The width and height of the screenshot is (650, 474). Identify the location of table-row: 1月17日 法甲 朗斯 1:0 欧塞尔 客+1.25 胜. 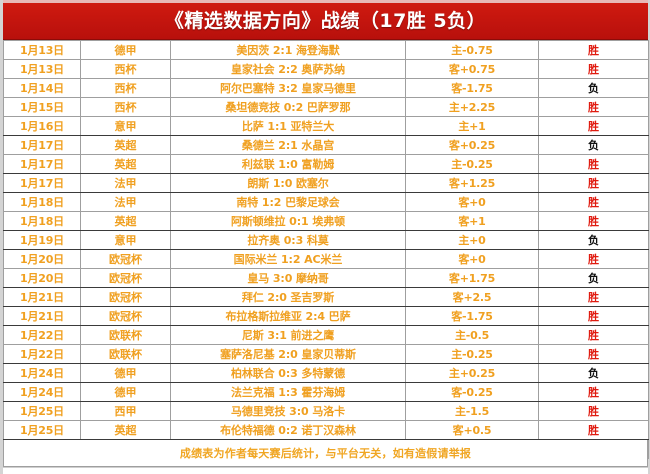
(326, 183).